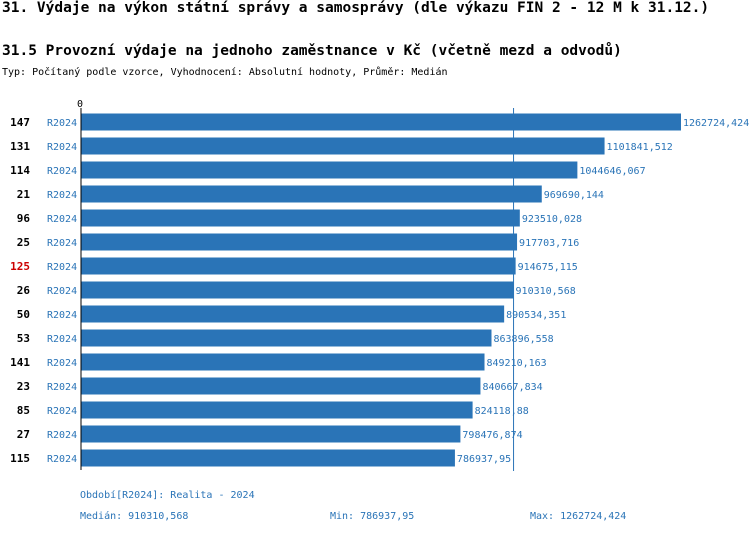 This screenshot has width=750, height=534. I want to click on row-id-label: 53, so click(23, 338).